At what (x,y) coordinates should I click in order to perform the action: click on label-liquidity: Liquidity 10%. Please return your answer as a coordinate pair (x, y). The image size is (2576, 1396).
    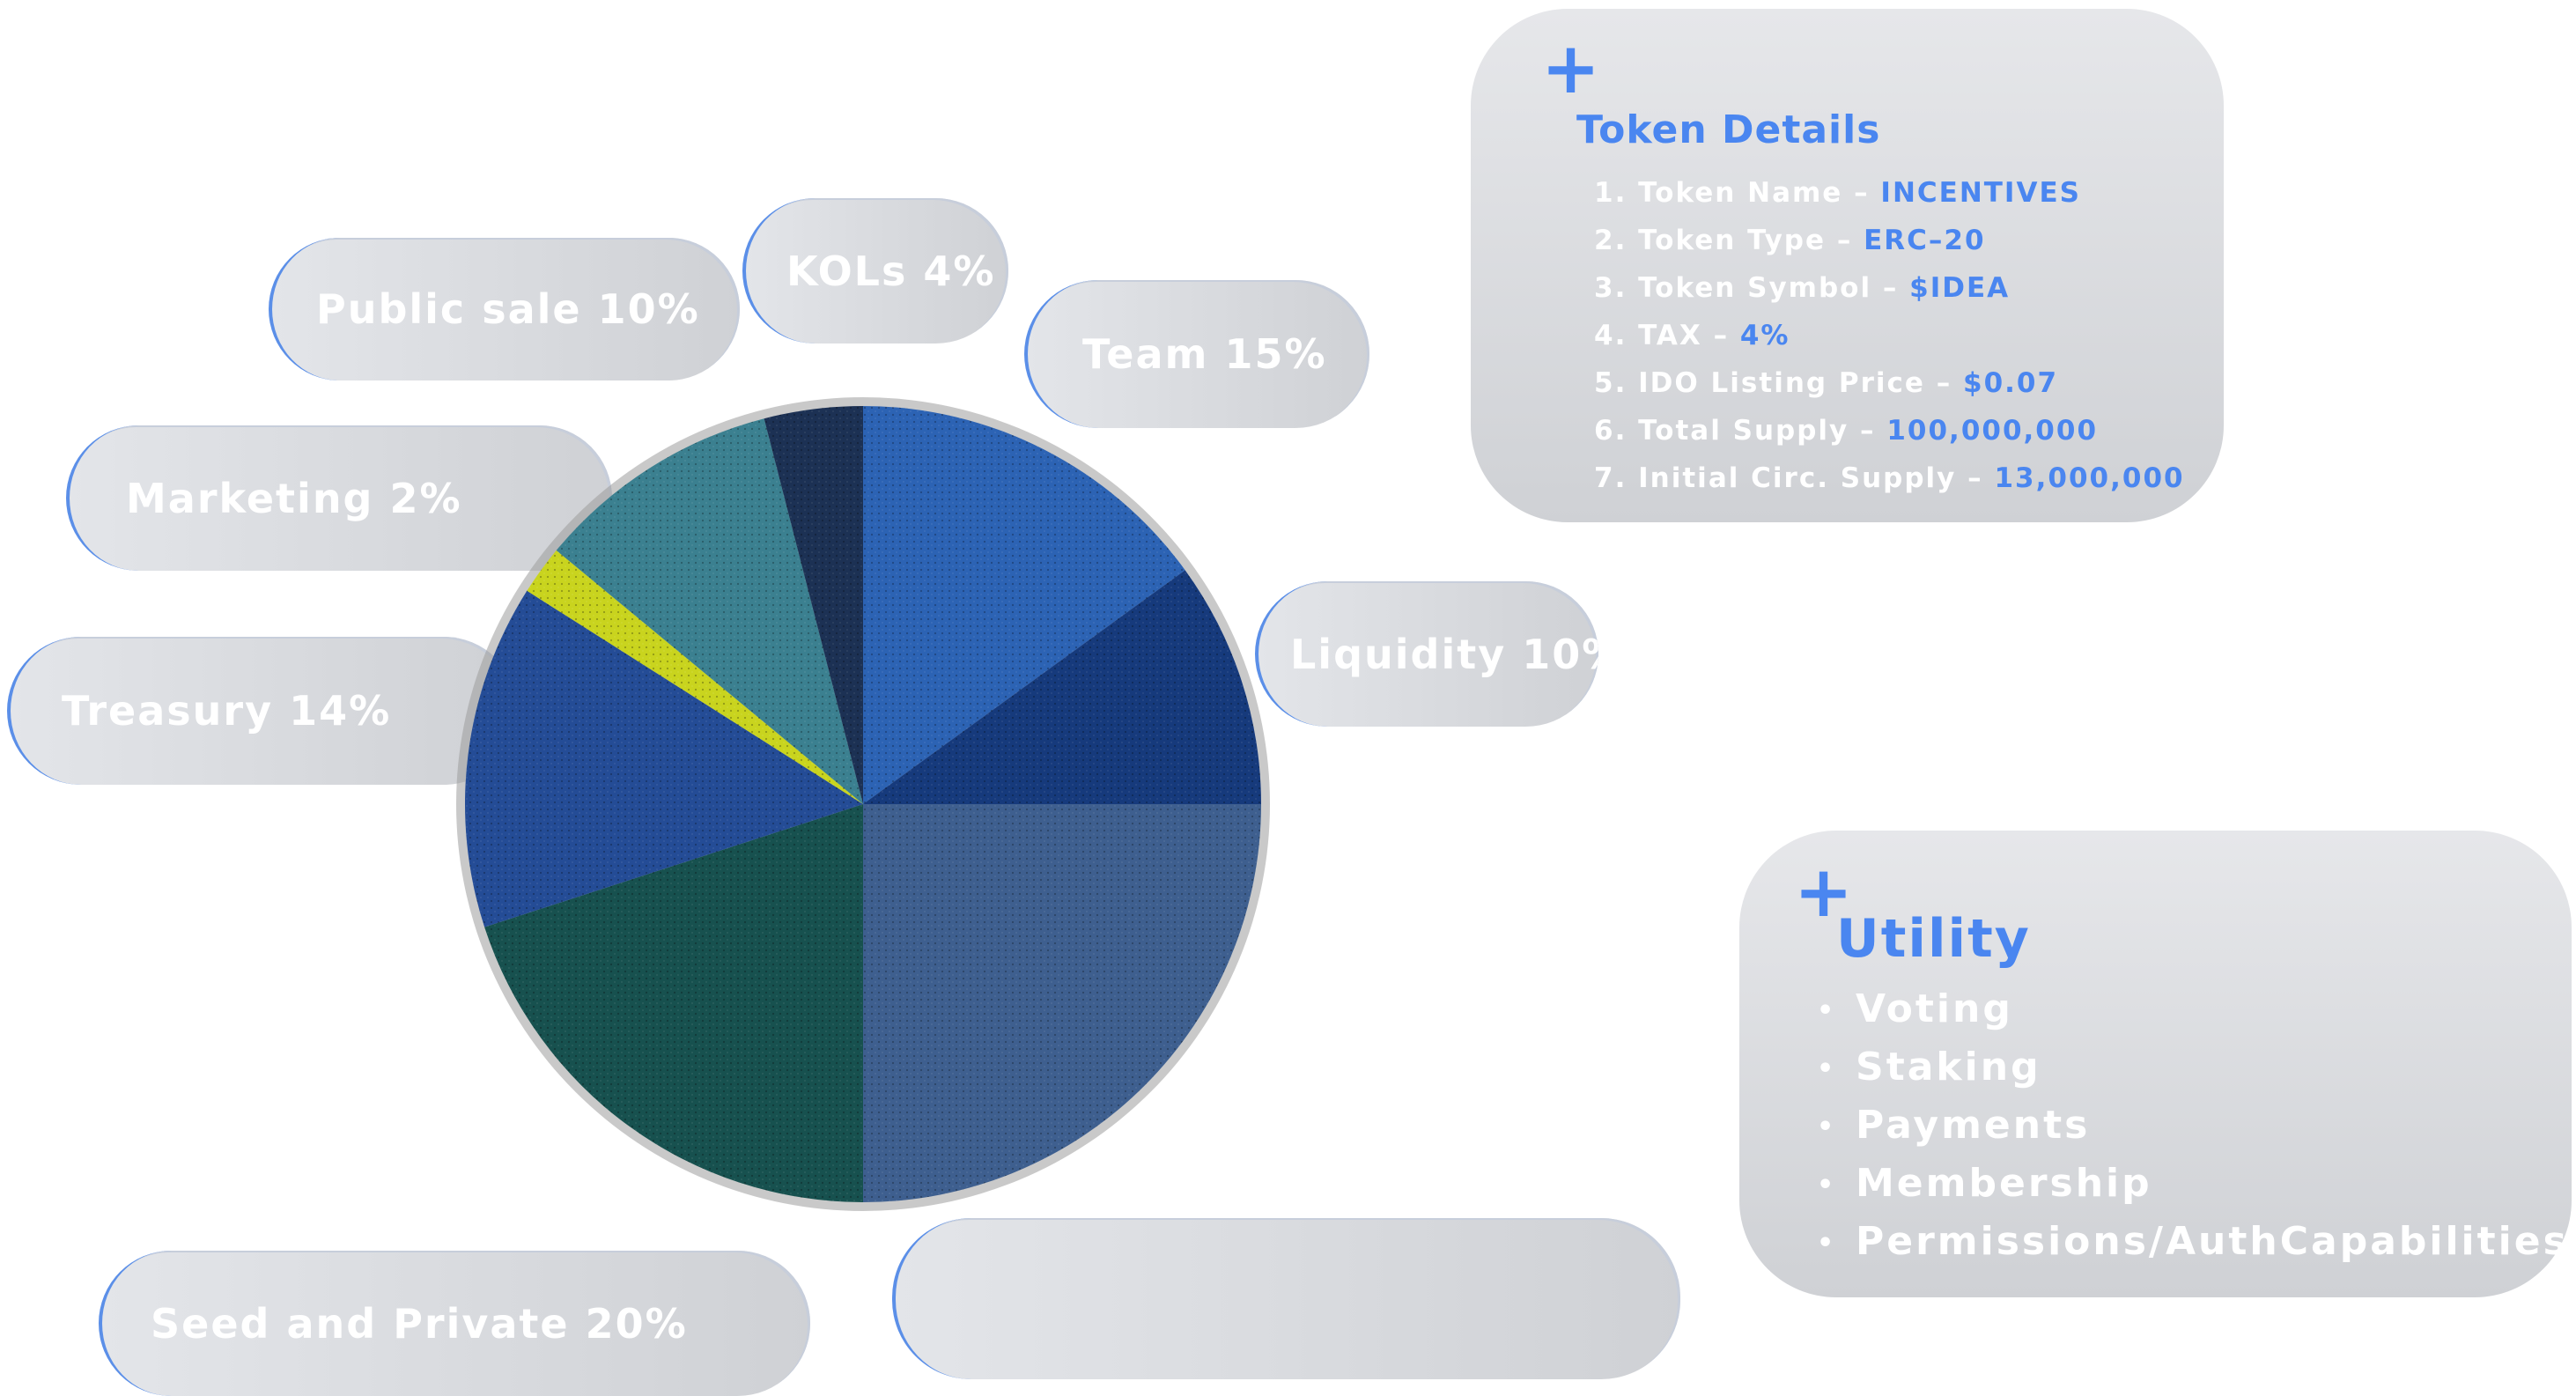
    Looking at the image, I should click on (1426, 654).